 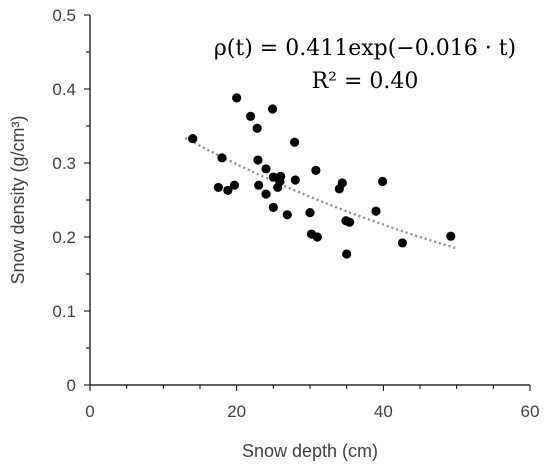 I want to click on y-tick-label: 0.5, so click(x=64, y=15).